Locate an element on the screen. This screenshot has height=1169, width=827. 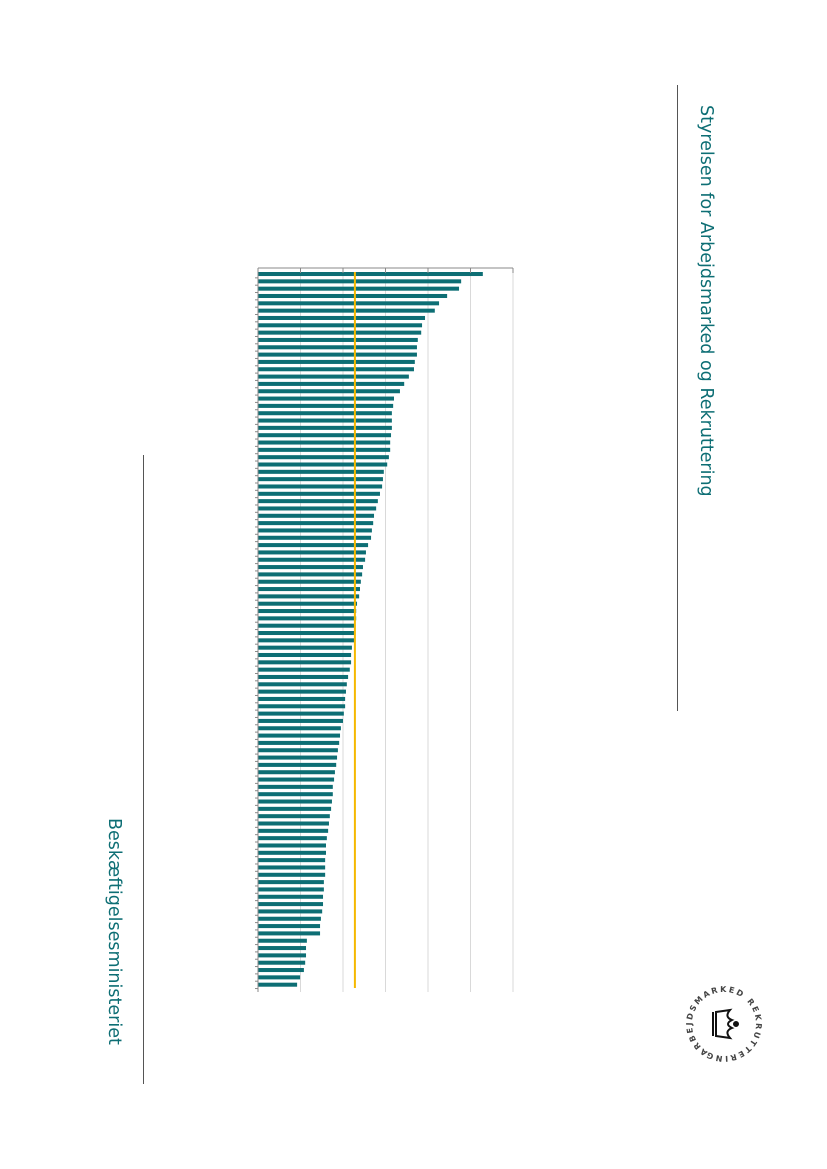
footer-divider is located at coordinates (143, 769).